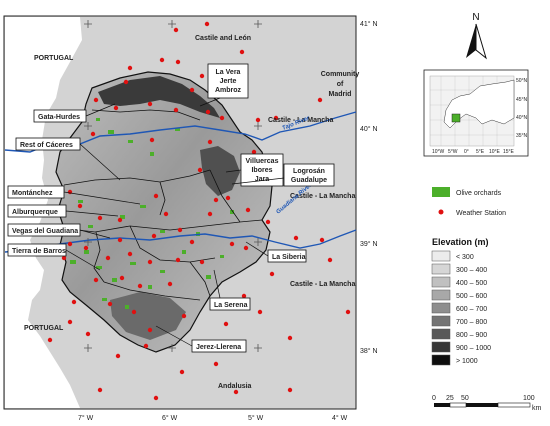 This screenshot has width=550, height=426. Describe the element at coordinates (32, 193) in the screenshot. I see `zone-montanchez: Montánchez` at that location.